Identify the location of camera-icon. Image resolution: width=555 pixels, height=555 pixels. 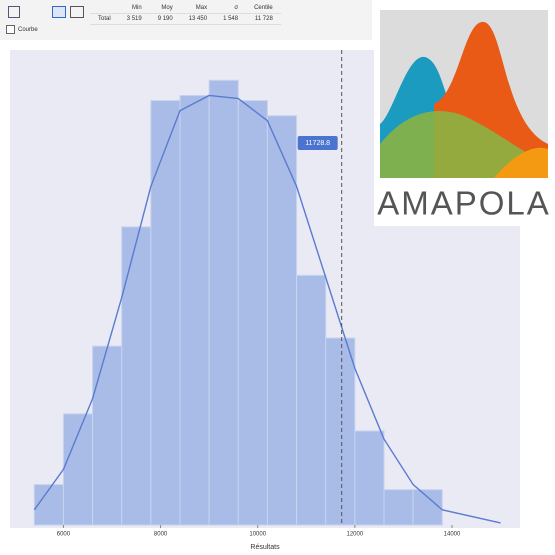
(77, 12).